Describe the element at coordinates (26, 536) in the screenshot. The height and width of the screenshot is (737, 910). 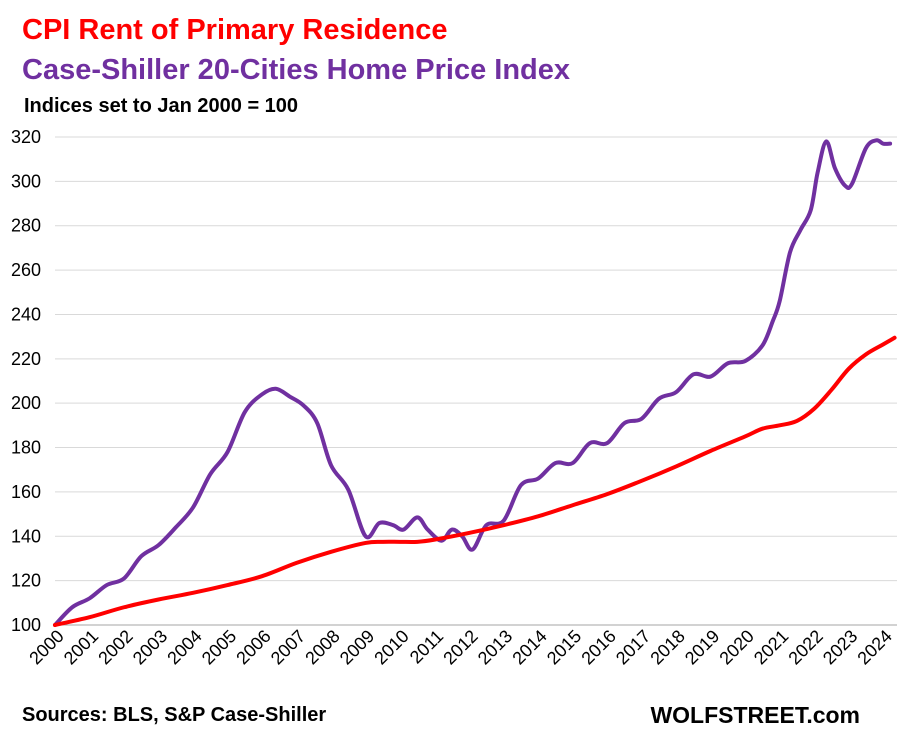
I see `y-tick-label-140: 140` at that location.